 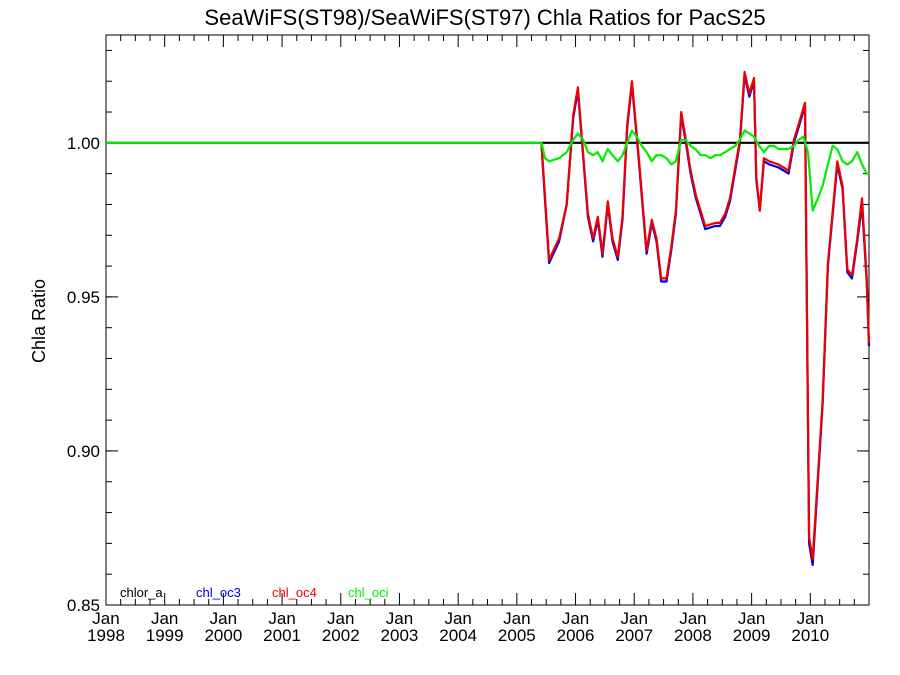 What do you see at coordinates (218, 592) in the screenshot?
I see `legend-entry-chl-oc3: chl_oc3` at bounding box center [218, 592].